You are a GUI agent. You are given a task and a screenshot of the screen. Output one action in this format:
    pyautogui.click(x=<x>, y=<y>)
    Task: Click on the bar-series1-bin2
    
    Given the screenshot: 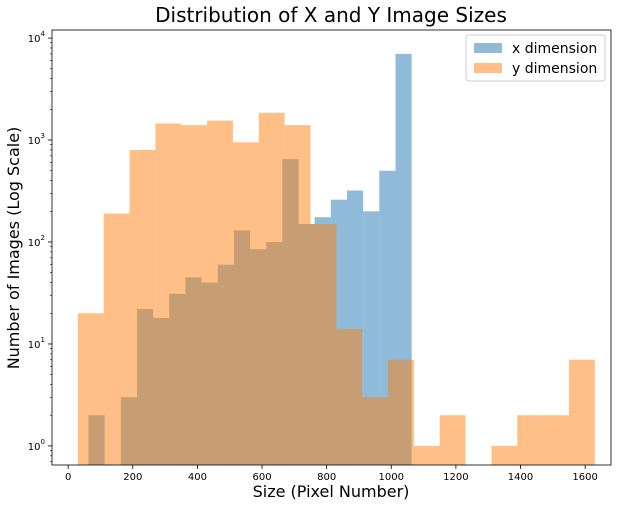 What is the action you would take?
    pyautogui.click(x=142, y=307)
    